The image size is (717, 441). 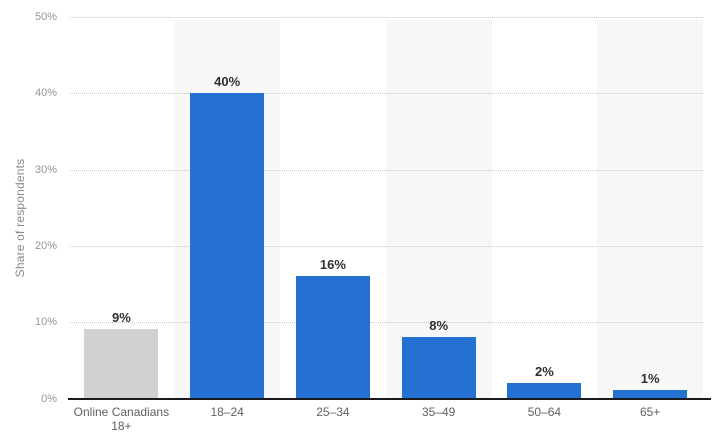 I want to click on y-tick-label: 10%, so click(x=45, y=322).